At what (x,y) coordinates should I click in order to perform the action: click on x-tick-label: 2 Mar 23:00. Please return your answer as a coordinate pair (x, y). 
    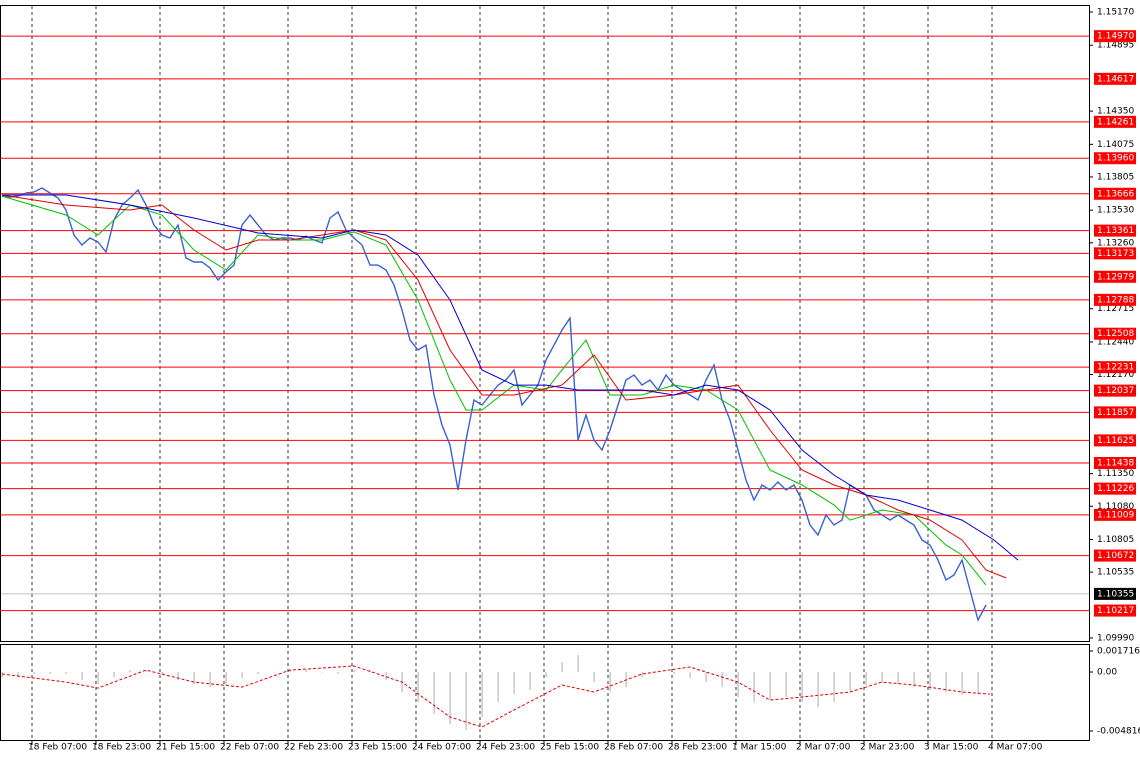
    Looking at the image, I should click on (887, 748).